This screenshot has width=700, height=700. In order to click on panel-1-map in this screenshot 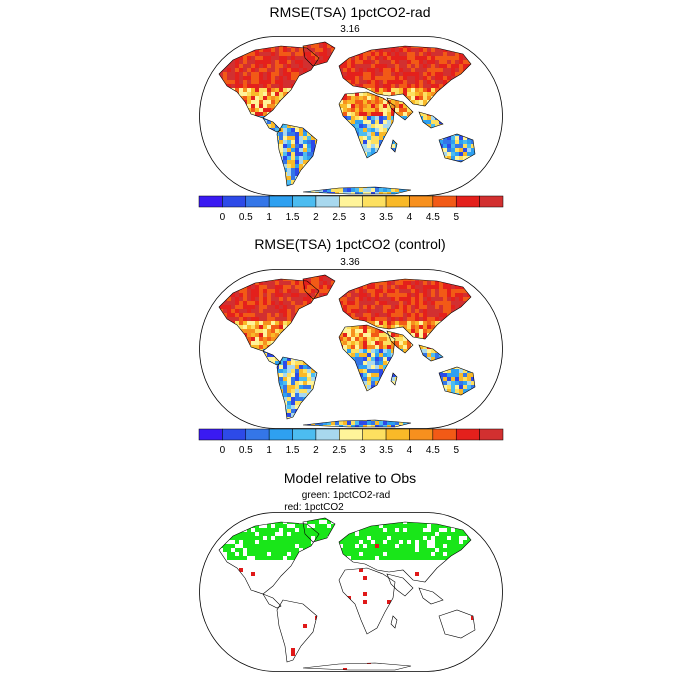, I will do `click(351, 116)`.